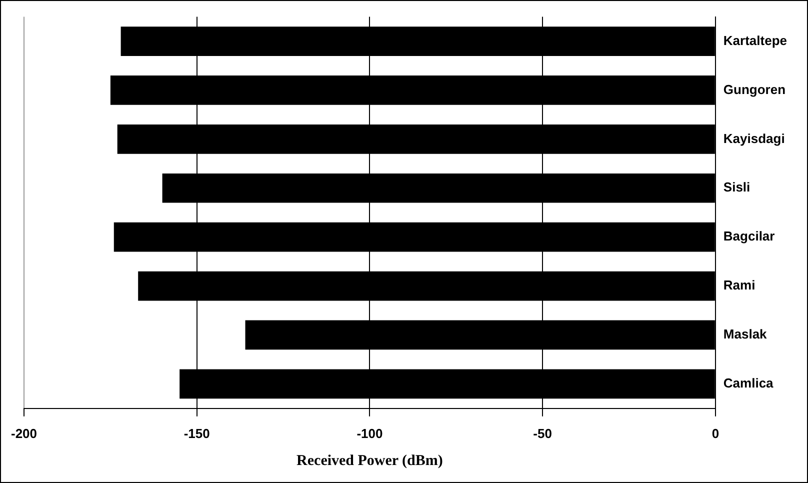 The width and height of the screenshot is (808, 483). What do you see at coordinates (369, 433) in the screenshot?
I see `x-tick-label: -100` at bounding box center [369, 433].